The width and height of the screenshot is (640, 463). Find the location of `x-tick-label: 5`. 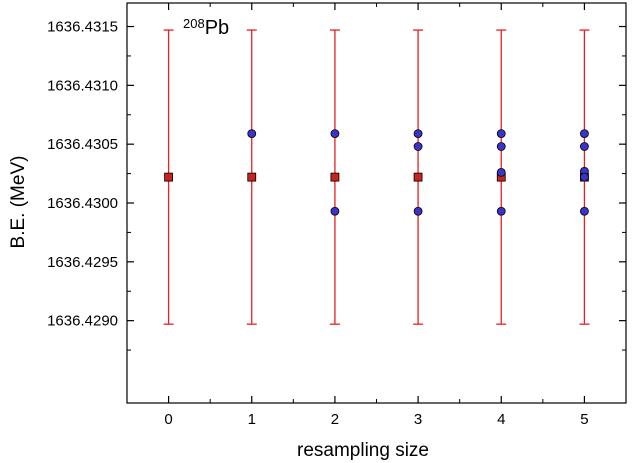

x-tick-label: 5 is located at coordinates (584, 419).